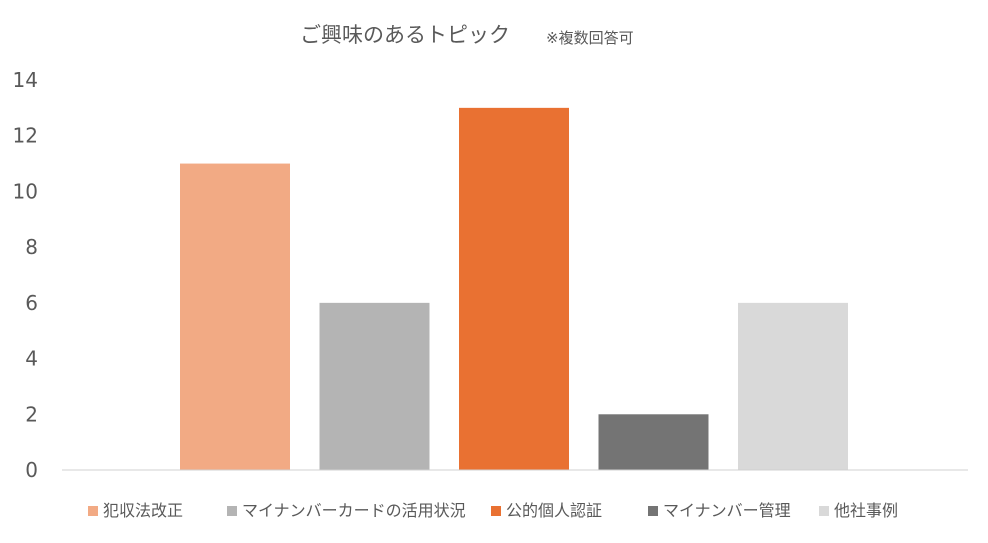 This screenshot has height=543, width=988. Describe the element at coordinates (31, 303) in the screenshot. I see `y-tick-label: 6` at that location.